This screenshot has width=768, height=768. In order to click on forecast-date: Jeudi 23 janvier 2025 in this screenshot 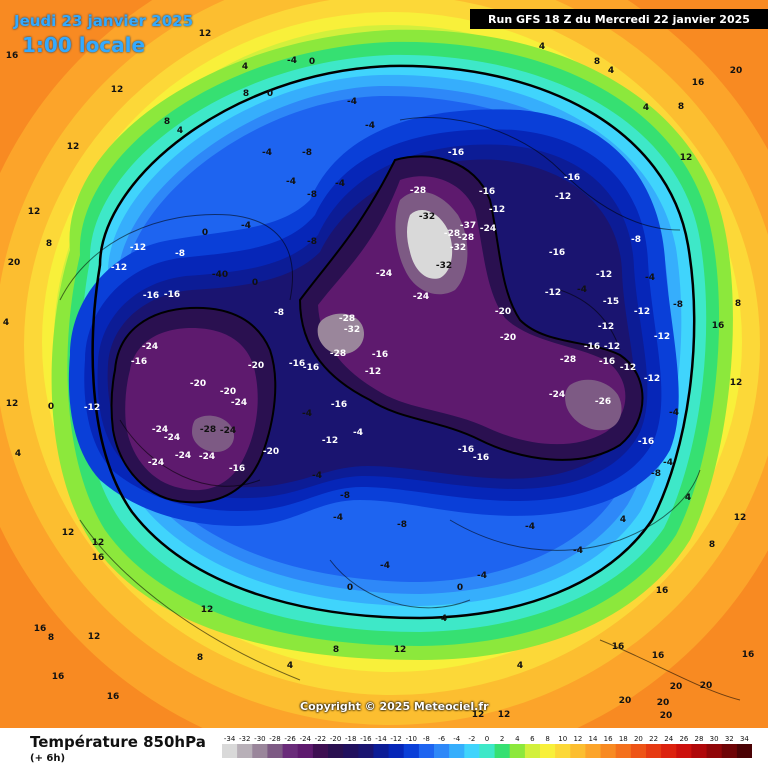, I will do `click(104, 21)`.